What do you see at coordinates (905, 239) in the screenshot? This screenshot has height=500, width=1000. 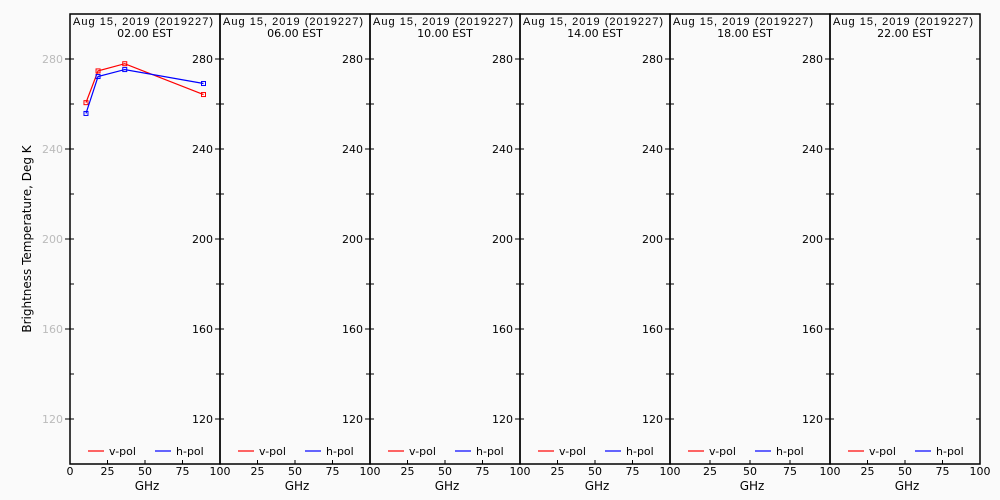 I see `panel-frame` at bounding box center [905, 239].